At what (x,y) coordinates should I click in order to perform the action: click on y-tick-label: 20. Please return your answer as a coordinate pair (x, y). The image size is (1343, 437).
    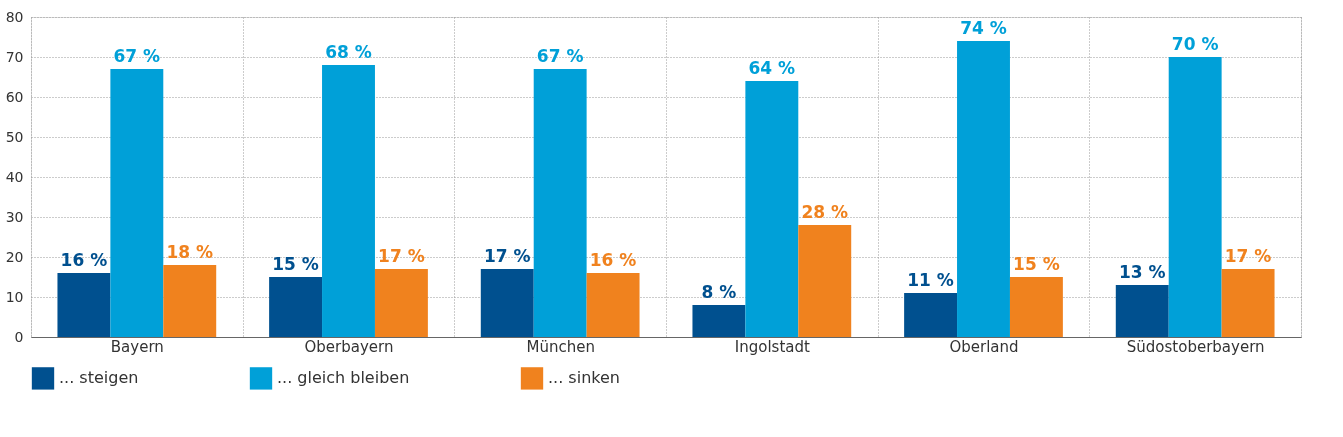
    Looking at the image, I should click on (14, 256).